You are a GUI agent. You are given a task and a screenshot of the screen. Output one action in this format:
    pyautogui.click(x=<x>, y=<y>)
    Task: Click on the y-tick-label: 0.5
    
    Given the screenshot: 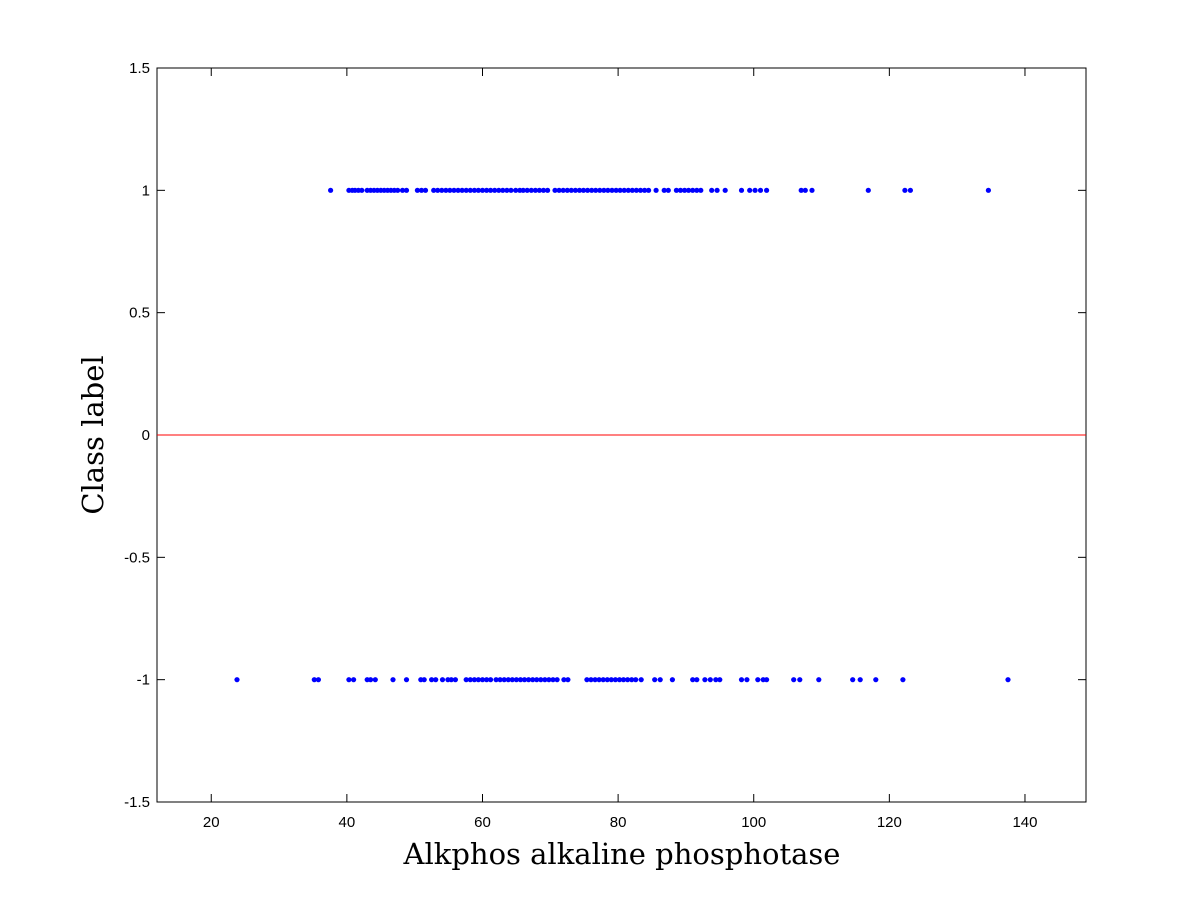 What is the action you would take?
    pyautogui.click(x=139, y=313)
    